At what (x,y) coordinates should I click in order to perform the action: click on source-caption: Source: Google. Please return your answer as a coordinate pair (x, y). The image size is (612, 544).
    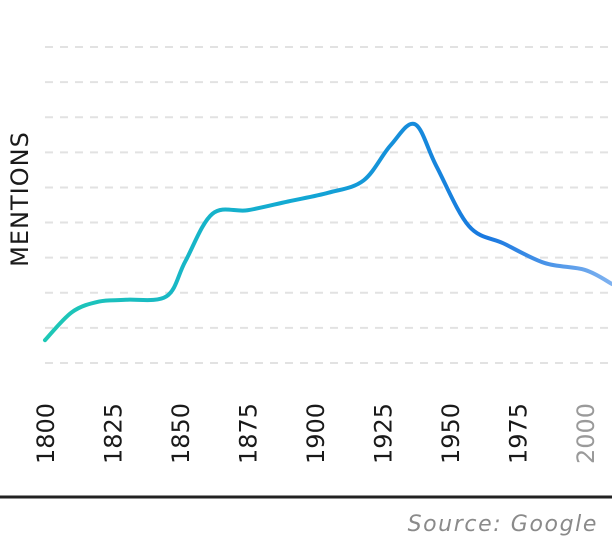
    Looking at the image, I should click on (502, 524).